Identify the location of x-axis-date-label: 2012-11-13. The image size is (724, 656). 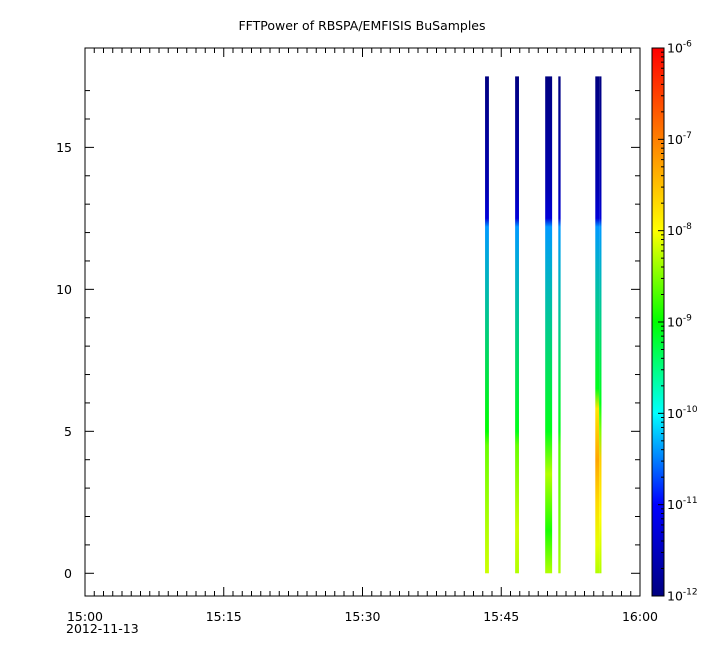
(102, 628).